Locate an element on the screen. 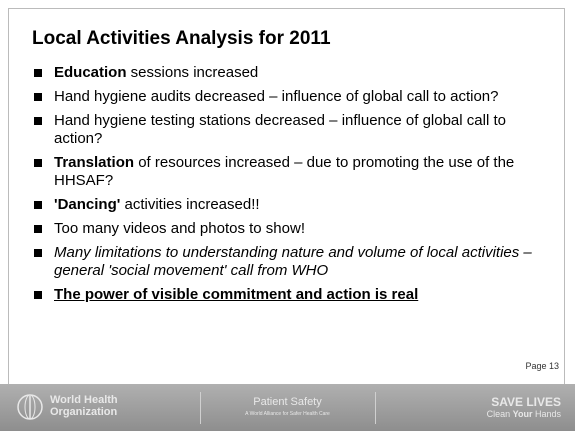  org-line: World Health is located at coordinates (84, 400).